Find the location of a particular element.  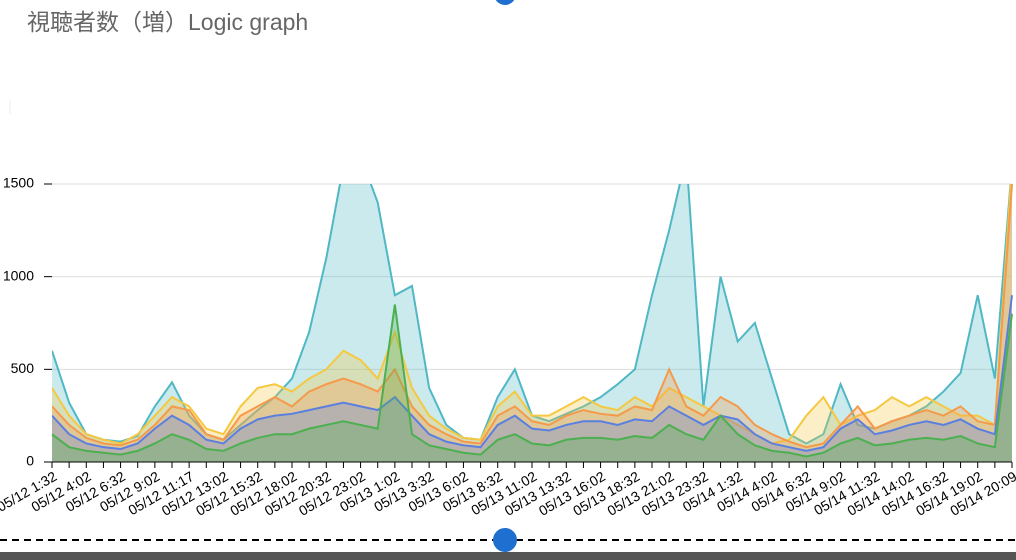

chart-title: 視聴者数（増）Logic graph is located at coordinates (167, 22).